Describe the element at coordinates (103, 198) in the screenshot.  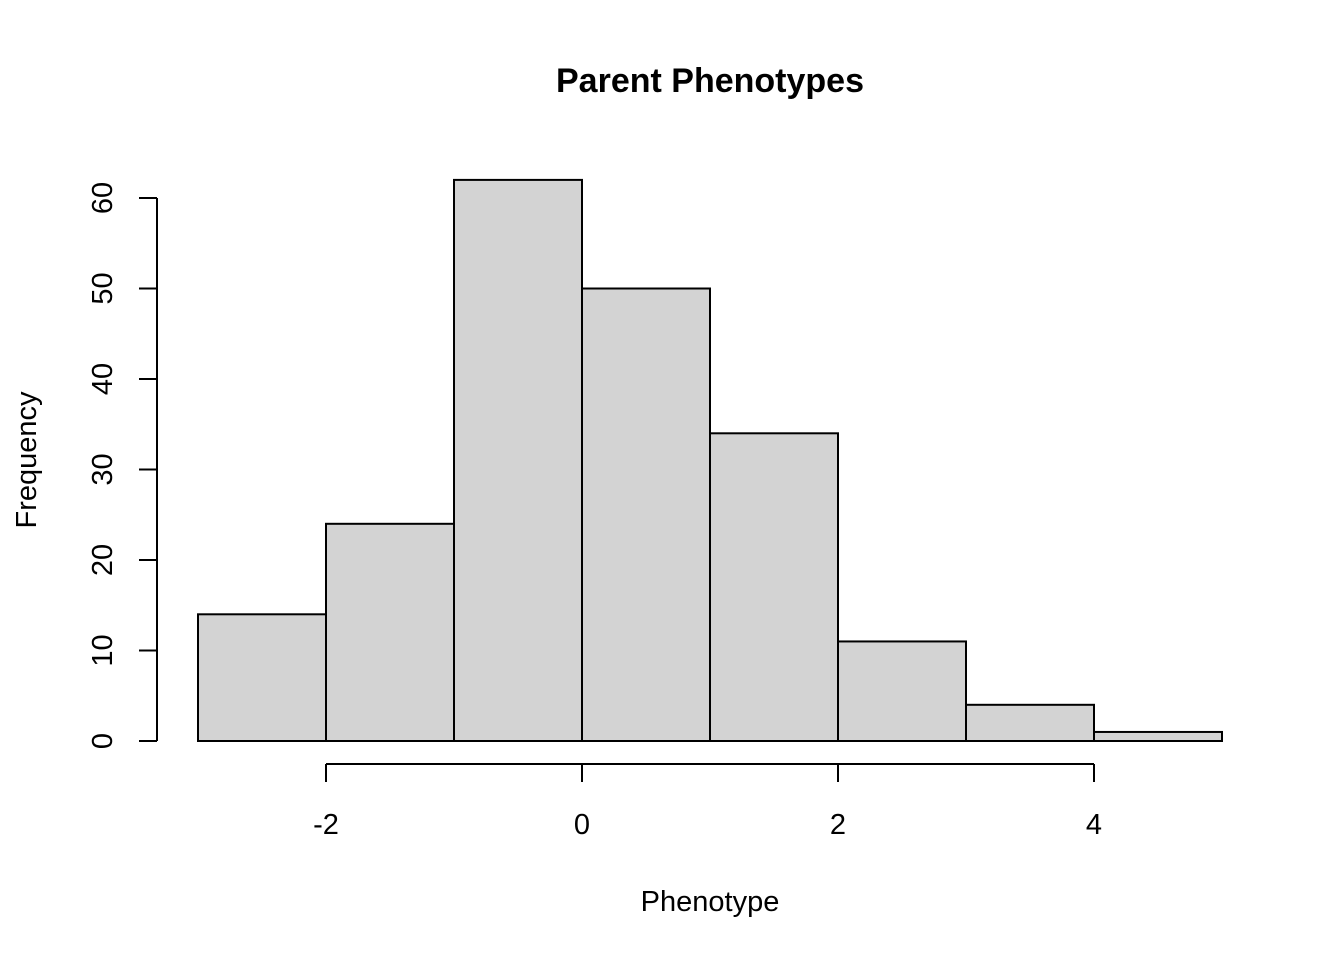
I see `y-tick-label: 60` at that location.